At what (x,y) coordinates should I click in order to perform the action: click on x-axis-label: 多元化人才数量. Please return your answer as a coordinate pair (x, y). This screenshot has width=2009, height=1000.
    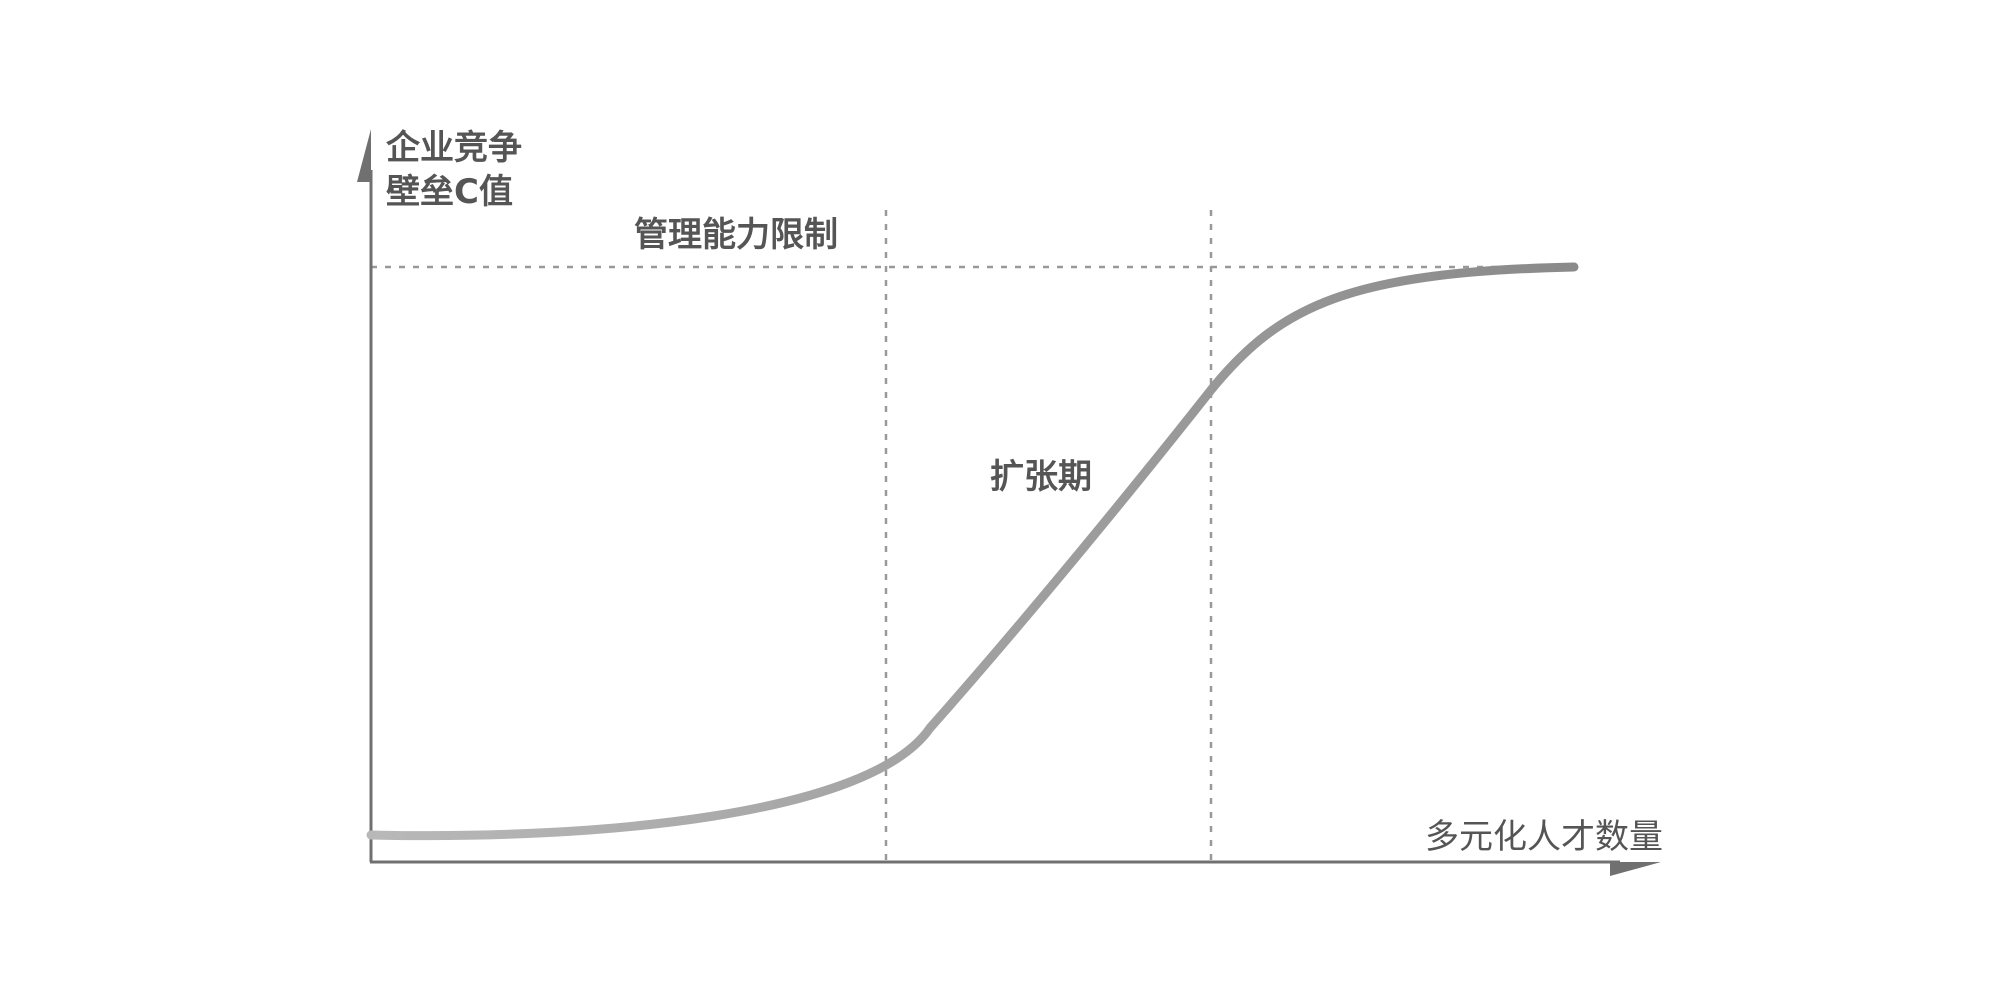
    Looking at the image, I should click on (1544, 837).